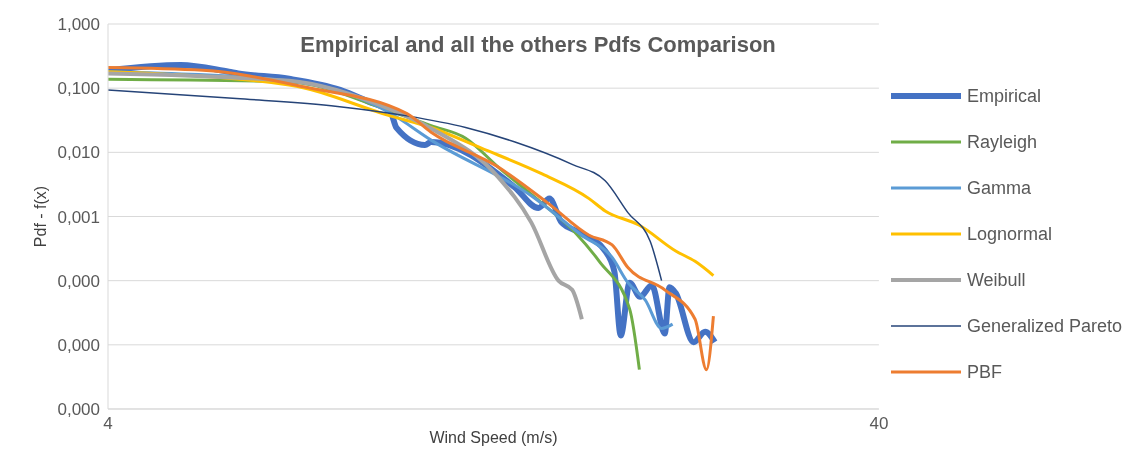 This screenshot has height=467, width=1140. I want to click on y-axis-title: Pdf - f(x), so click(40, 216).